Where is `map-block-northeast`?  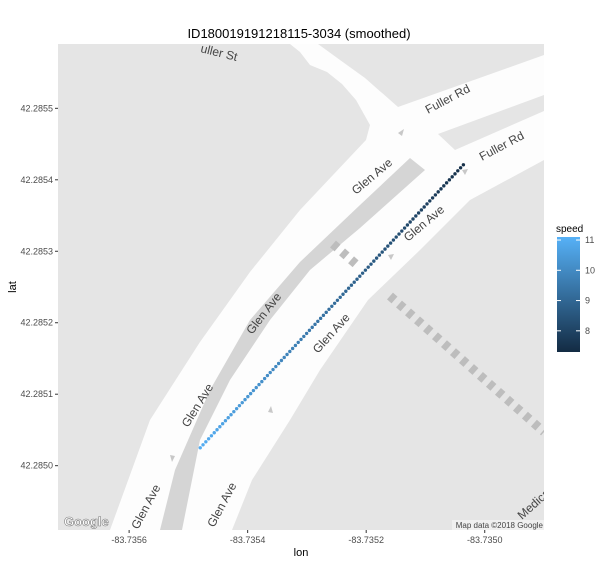
map-block-northeast is located at coordinates (491, 122).